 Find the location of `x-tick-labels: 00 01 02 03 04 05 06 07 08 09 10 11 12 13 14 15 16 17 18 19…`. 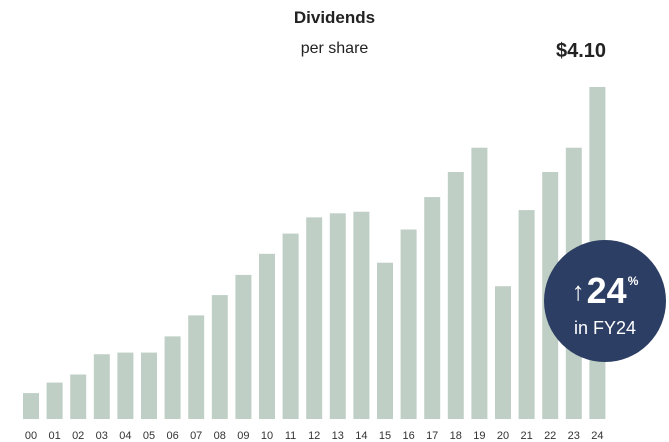

x-tick-labels: 00 01 02 03 04 05 06 07 08 09 10 11 12 13 14 15 16 17 18 19… is located at coordinates (314, 436).